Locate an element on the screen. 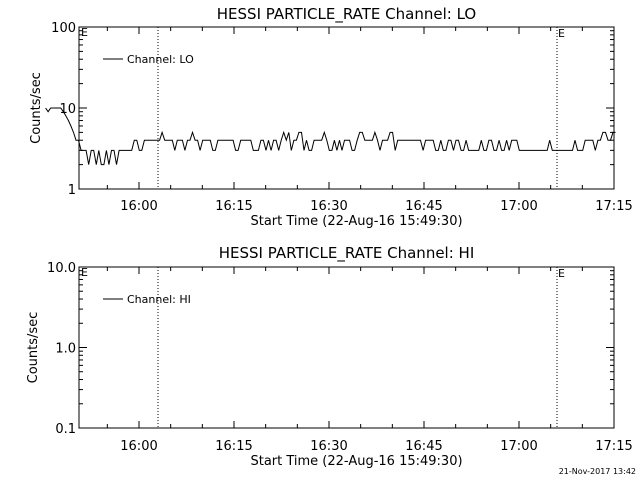 This screenshot has height=480, width=640. y-tick-label: 1 is located at coordinates (72, 190).